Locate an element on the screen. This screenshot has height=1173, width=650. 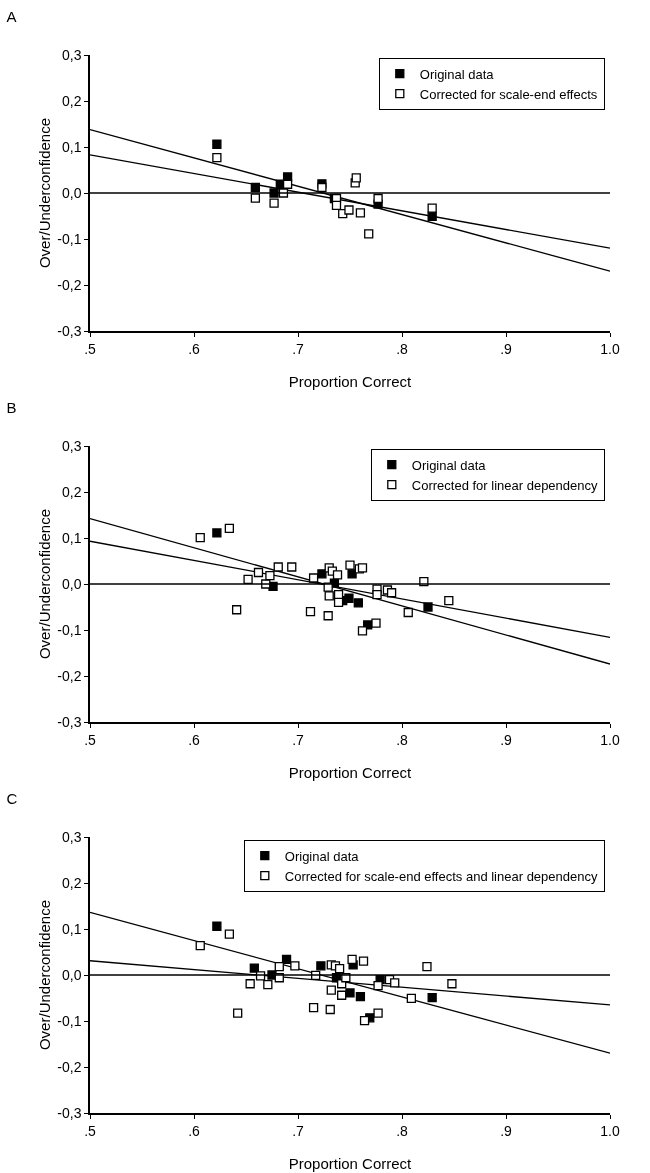
chart-title: B is located at coordinates (11, 408).